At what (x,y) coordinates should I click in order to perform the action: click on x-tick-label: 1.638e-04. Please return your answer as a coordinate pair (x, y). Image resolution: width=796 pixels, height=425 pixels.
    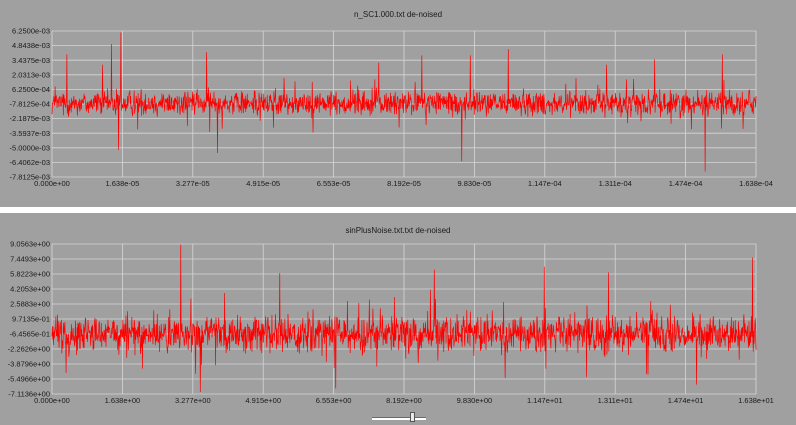
    Looking at the image, I should click on (756, 183).